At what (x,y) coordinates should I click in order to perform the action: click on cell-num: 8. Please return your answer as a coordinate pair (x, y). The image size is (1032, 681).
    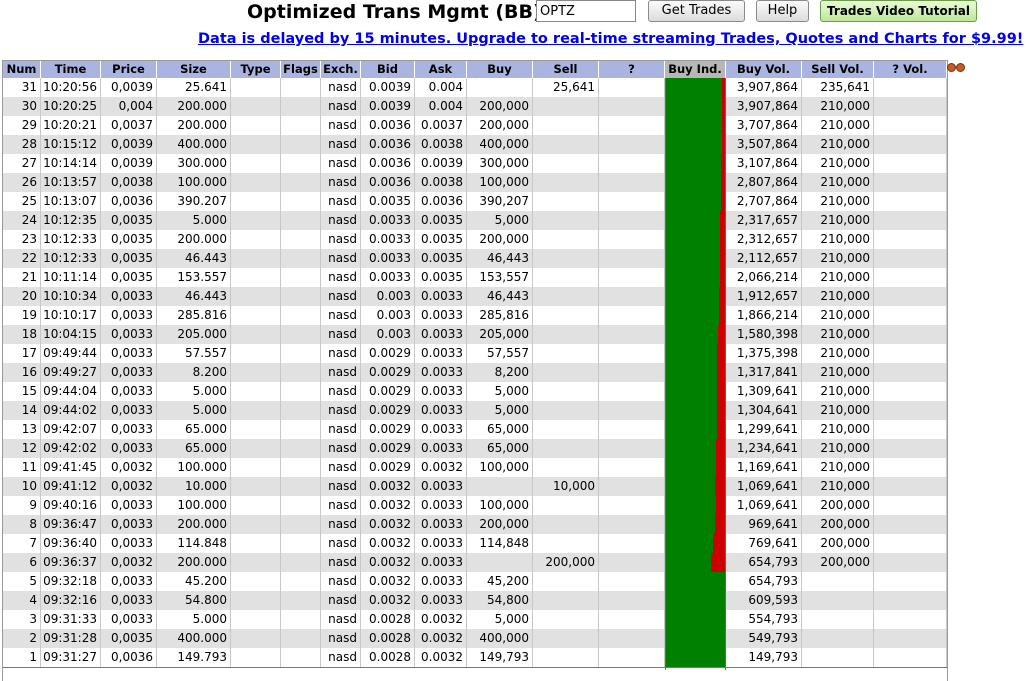
    Looking at the image, I should click on (22, 524).